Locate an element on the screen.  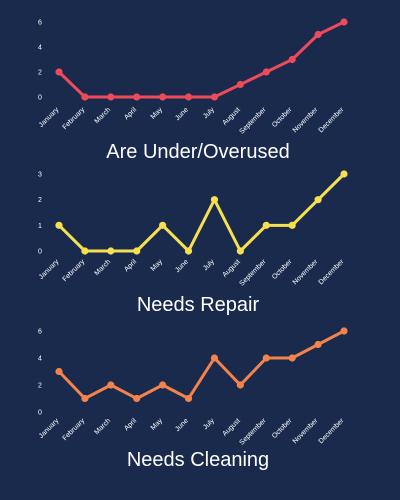
chart-title: Needs Cleaning is located at coordinates (198, 460).